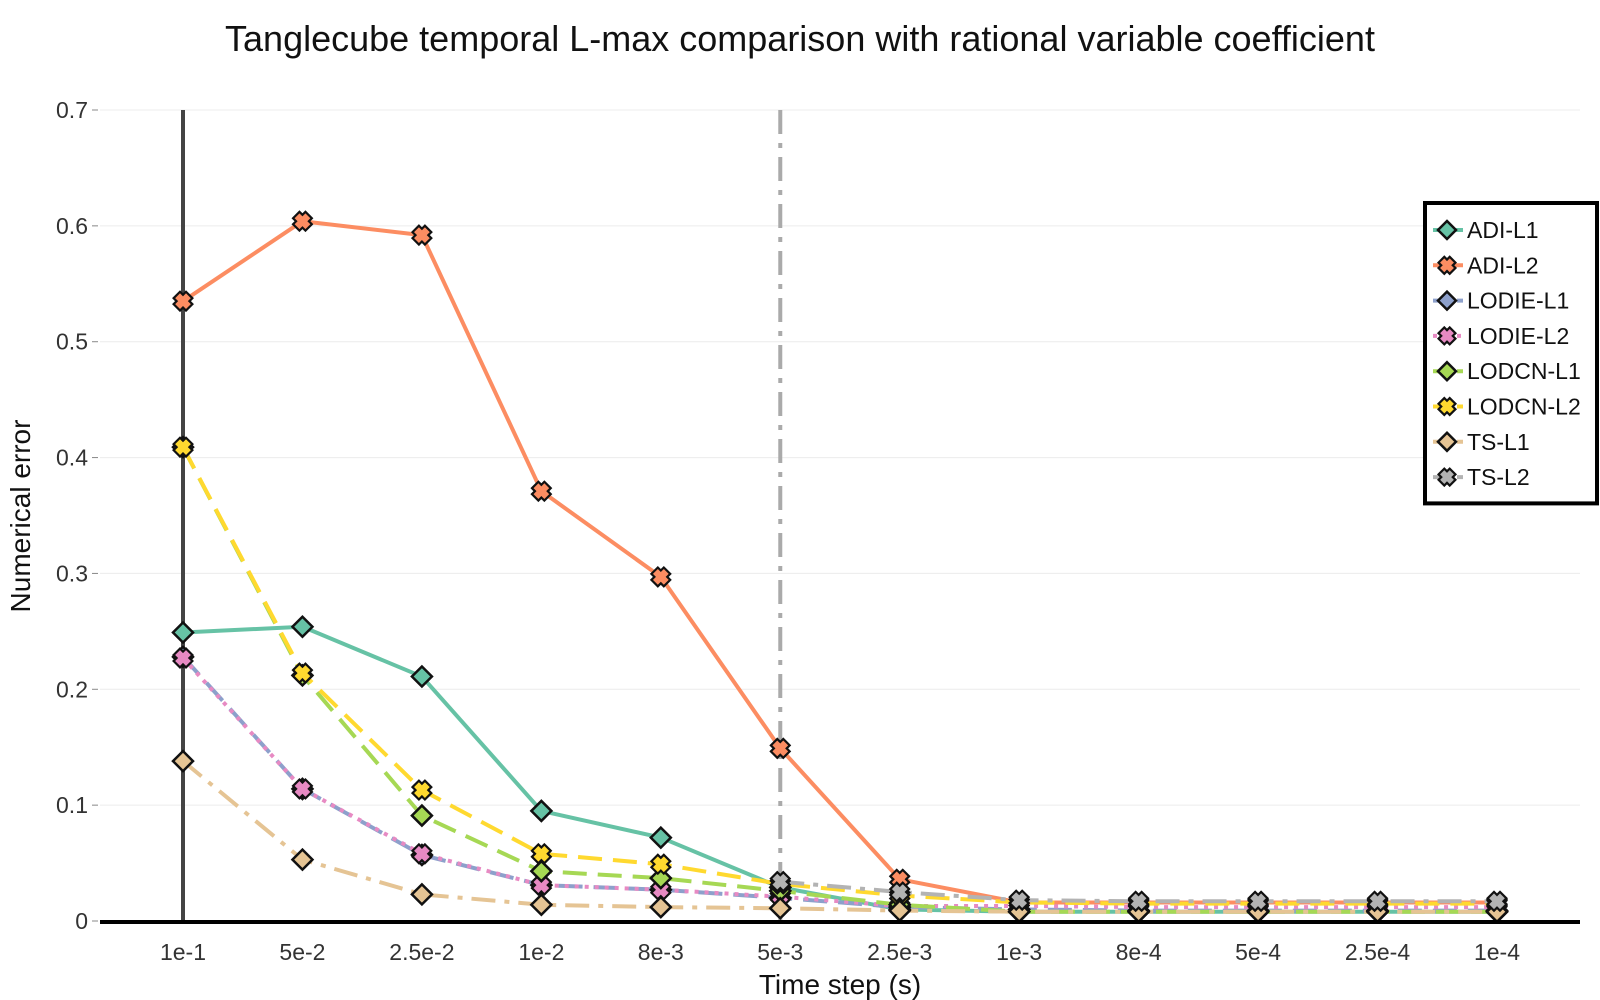 This screenshot has width=1600, height=1000. Describe the element at coordinates (1377, 952) in the screenshot. I see `x-tick-label: 2.5e-4` at that location.